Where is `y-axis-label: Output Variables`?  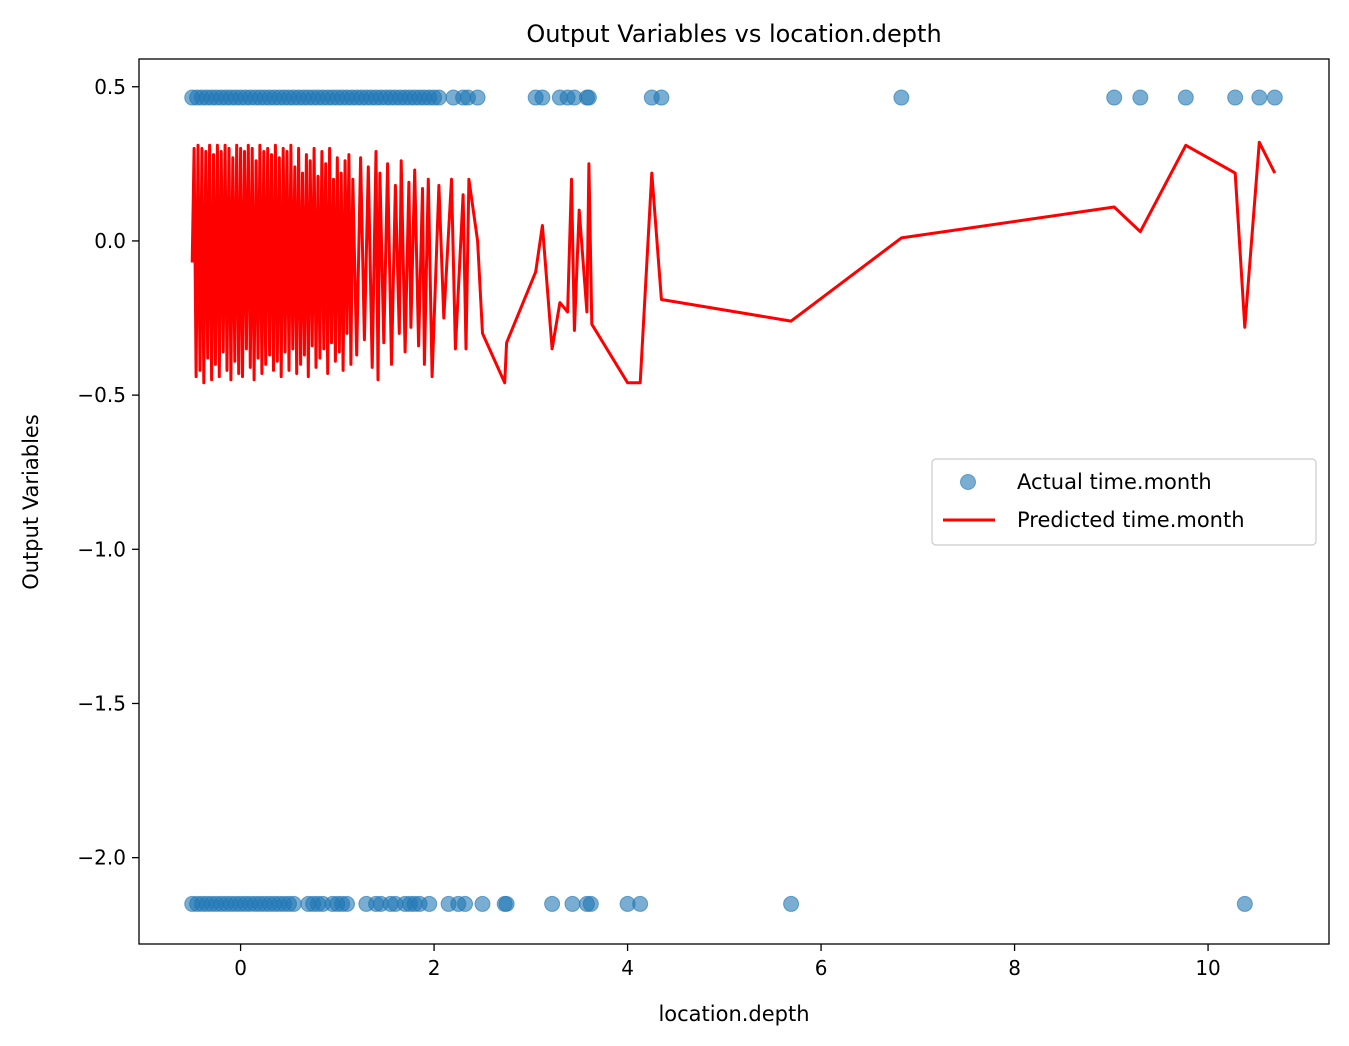 y-axis-label: Output Variables is located at coordinates (31, 502).